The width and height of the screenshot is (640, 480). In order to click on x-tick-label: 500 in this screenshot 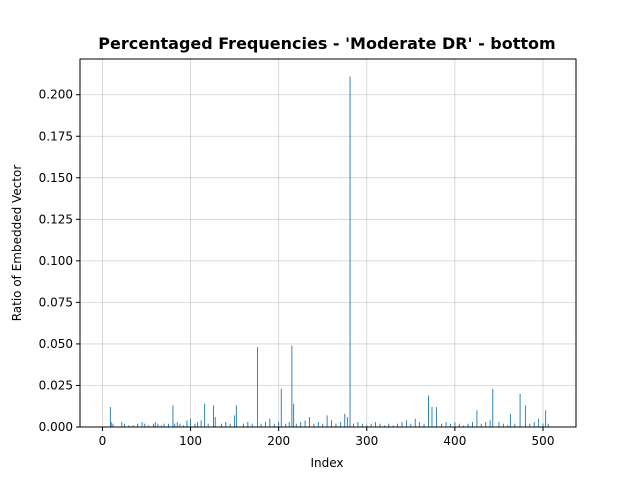, I will do `click(543, 441)`.